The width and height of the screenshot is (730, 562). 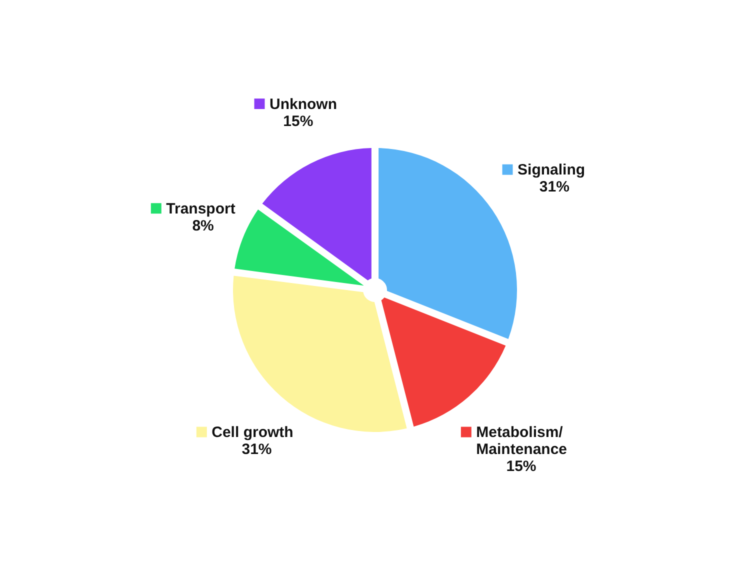 I want to click on data-label: 8%, so click(x=203, y=225).